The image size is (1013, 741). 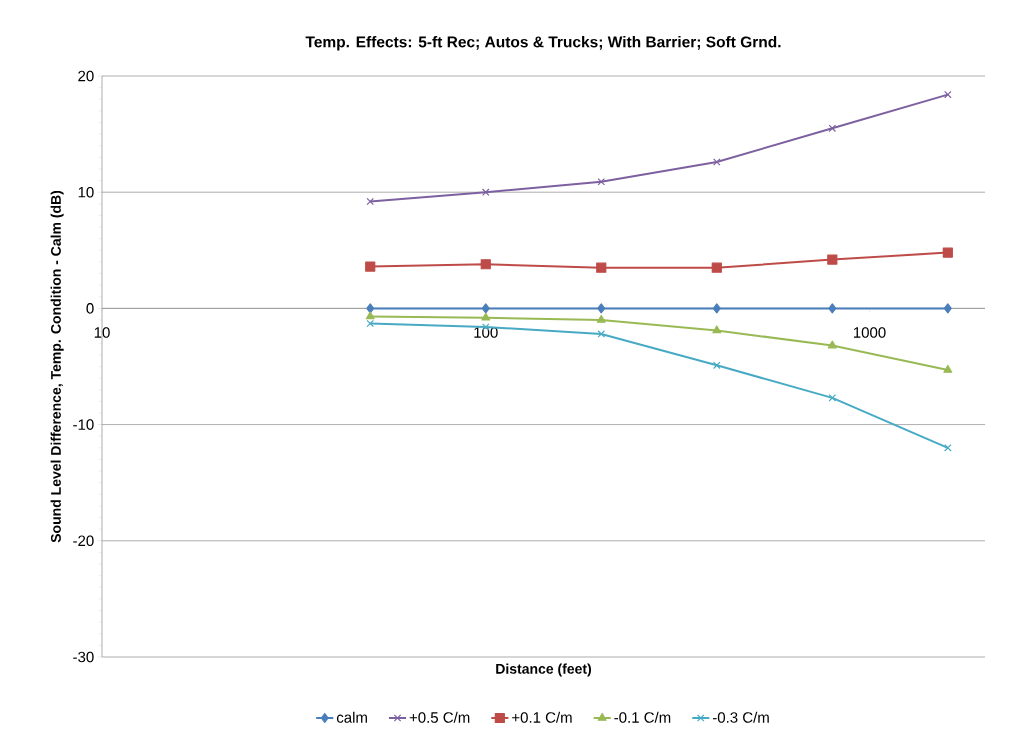 What do you see at coordinates (102, 332) in the screenshot?
I see `x-tick-label: 10` at bounding box center [102, 332].